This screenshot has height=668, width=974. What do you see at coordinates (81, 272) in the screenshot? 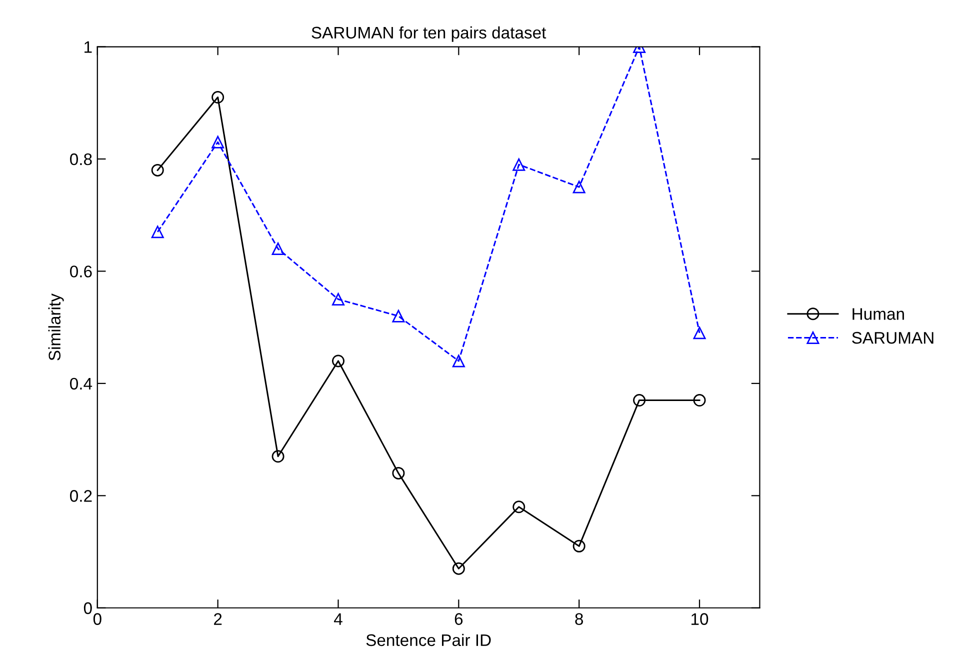
I see `y-tick-label: 0.6` at bounding box center [81, 272].